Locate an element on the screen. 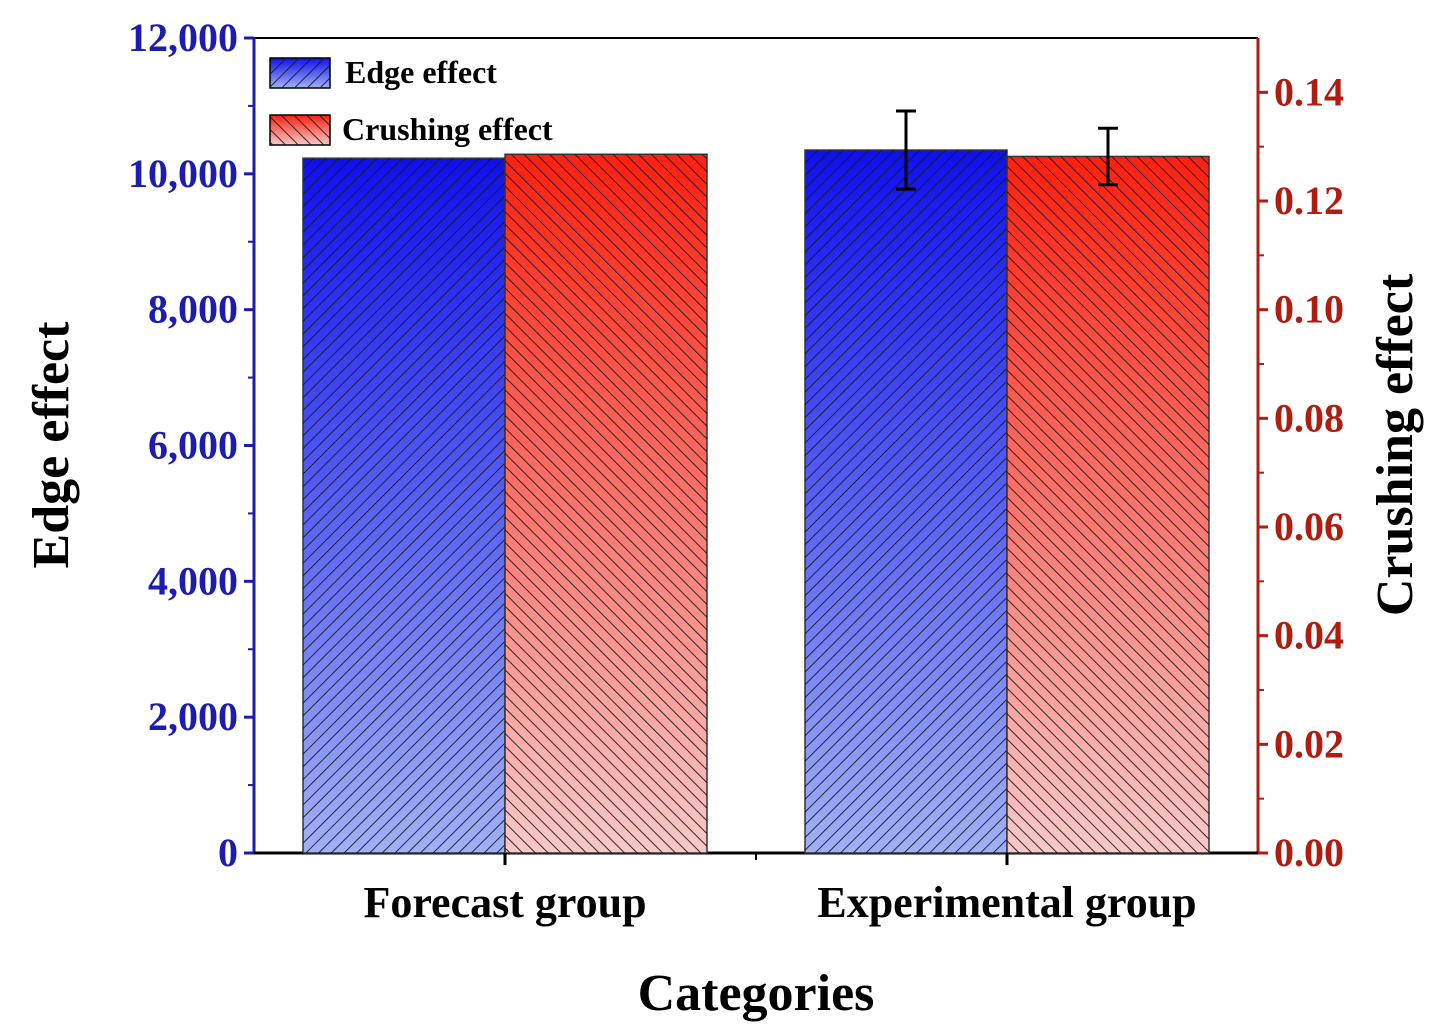  right-tick-label-1: 0.02 is located at coordinates (1309, 743).